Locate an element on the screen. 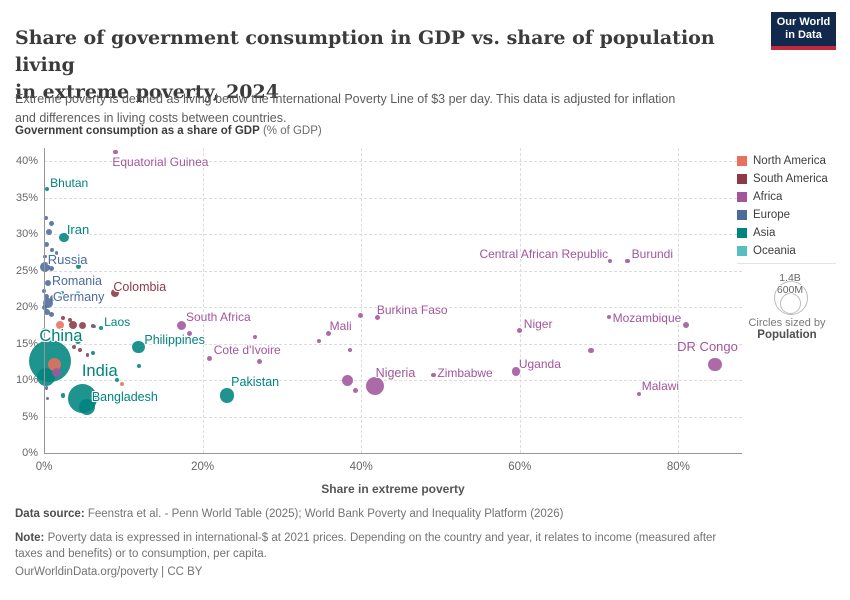 This screenshot has height=600, width=850. country-label-bangladesh: Bangladesh is located at coordinates (124, 397).